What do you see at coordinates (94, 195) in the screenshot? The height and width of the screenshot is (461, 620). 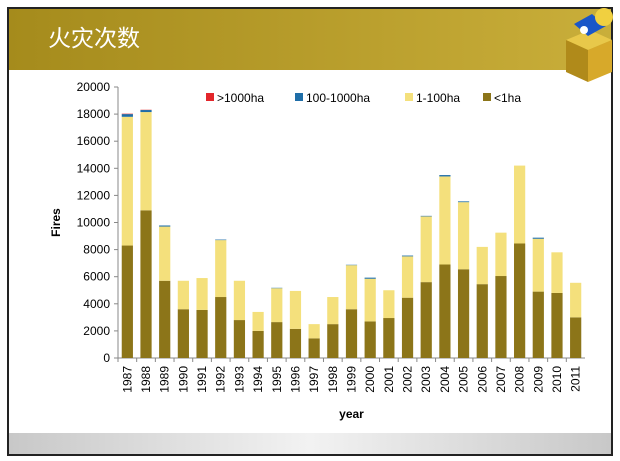 I see `y-tick-label: 12000` at bounding box center [94, 195].